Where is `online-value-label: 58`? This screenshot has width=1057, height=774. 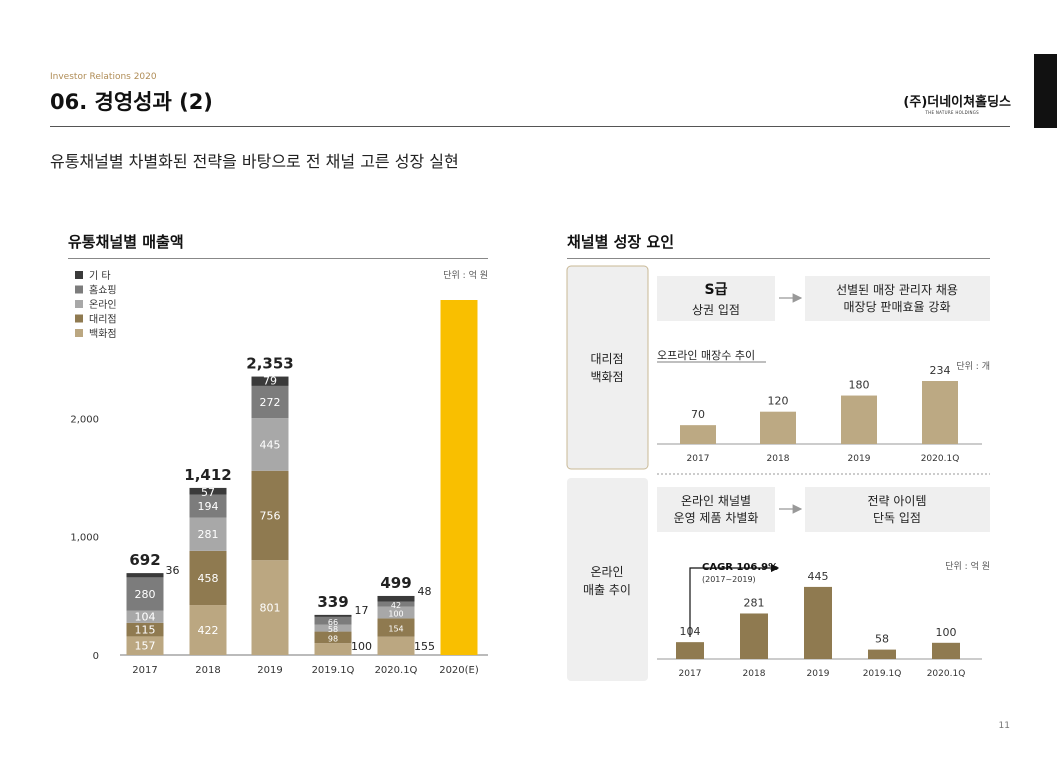 online-value-label: 58 is located at coordinates (882, 639).